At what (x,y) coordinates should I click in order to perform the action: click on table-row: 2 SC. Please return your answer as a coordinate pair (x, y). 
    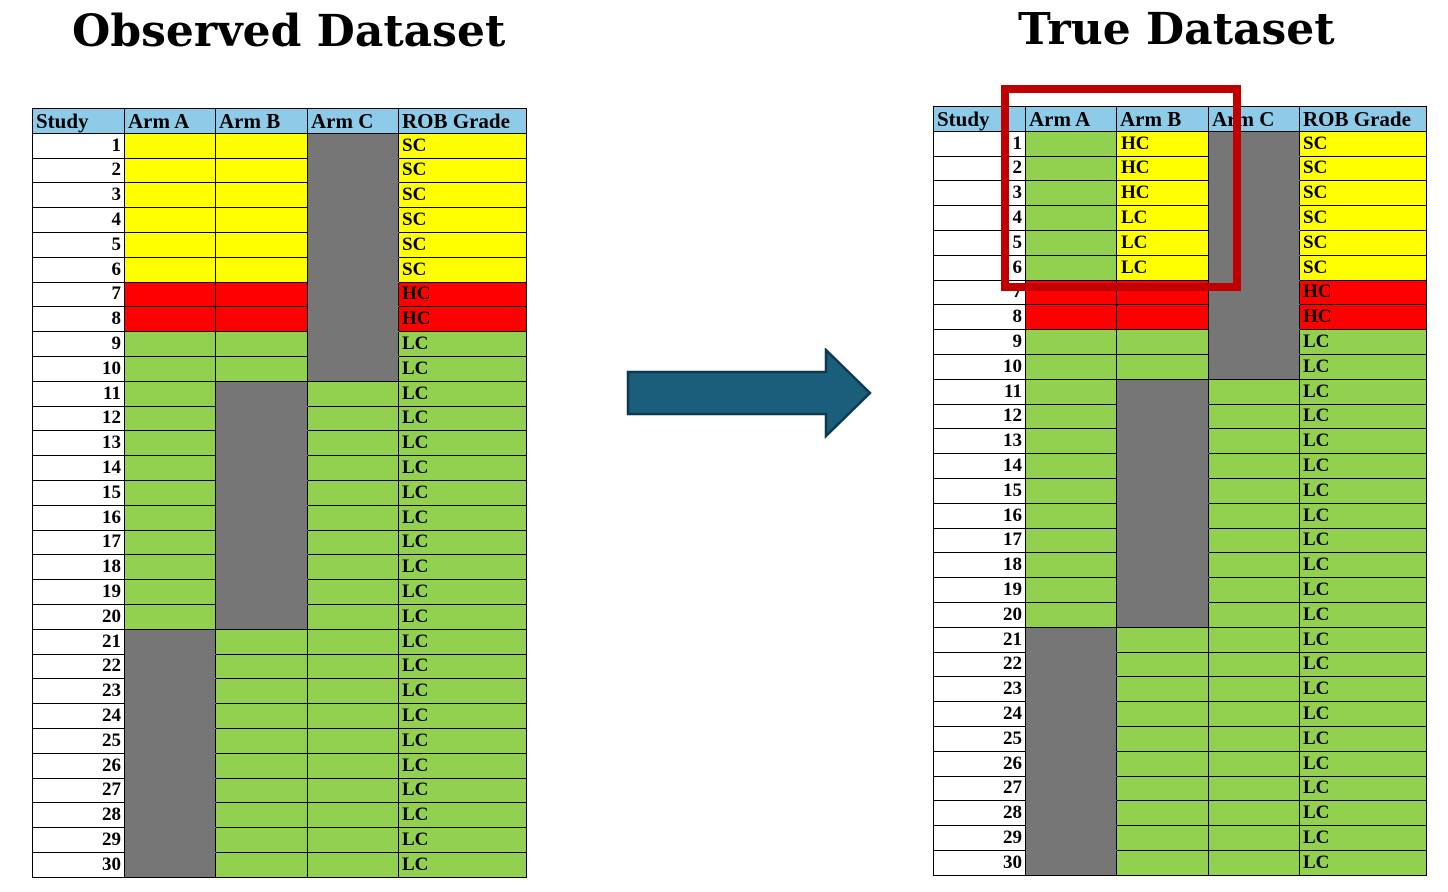
    Looking at the image, I should click on (279, 170).